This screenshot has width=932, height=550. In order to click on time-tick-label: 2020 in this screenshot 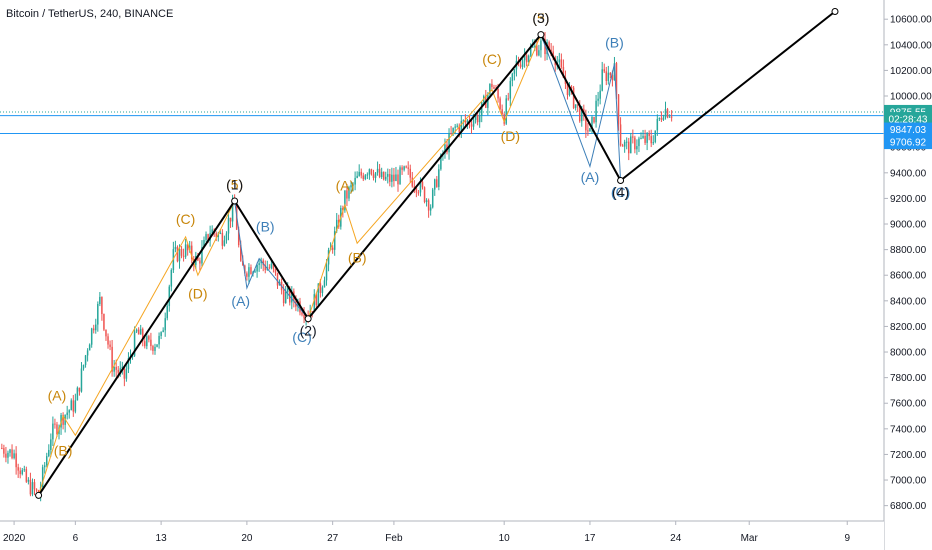, I will do `click(14, 538)`.